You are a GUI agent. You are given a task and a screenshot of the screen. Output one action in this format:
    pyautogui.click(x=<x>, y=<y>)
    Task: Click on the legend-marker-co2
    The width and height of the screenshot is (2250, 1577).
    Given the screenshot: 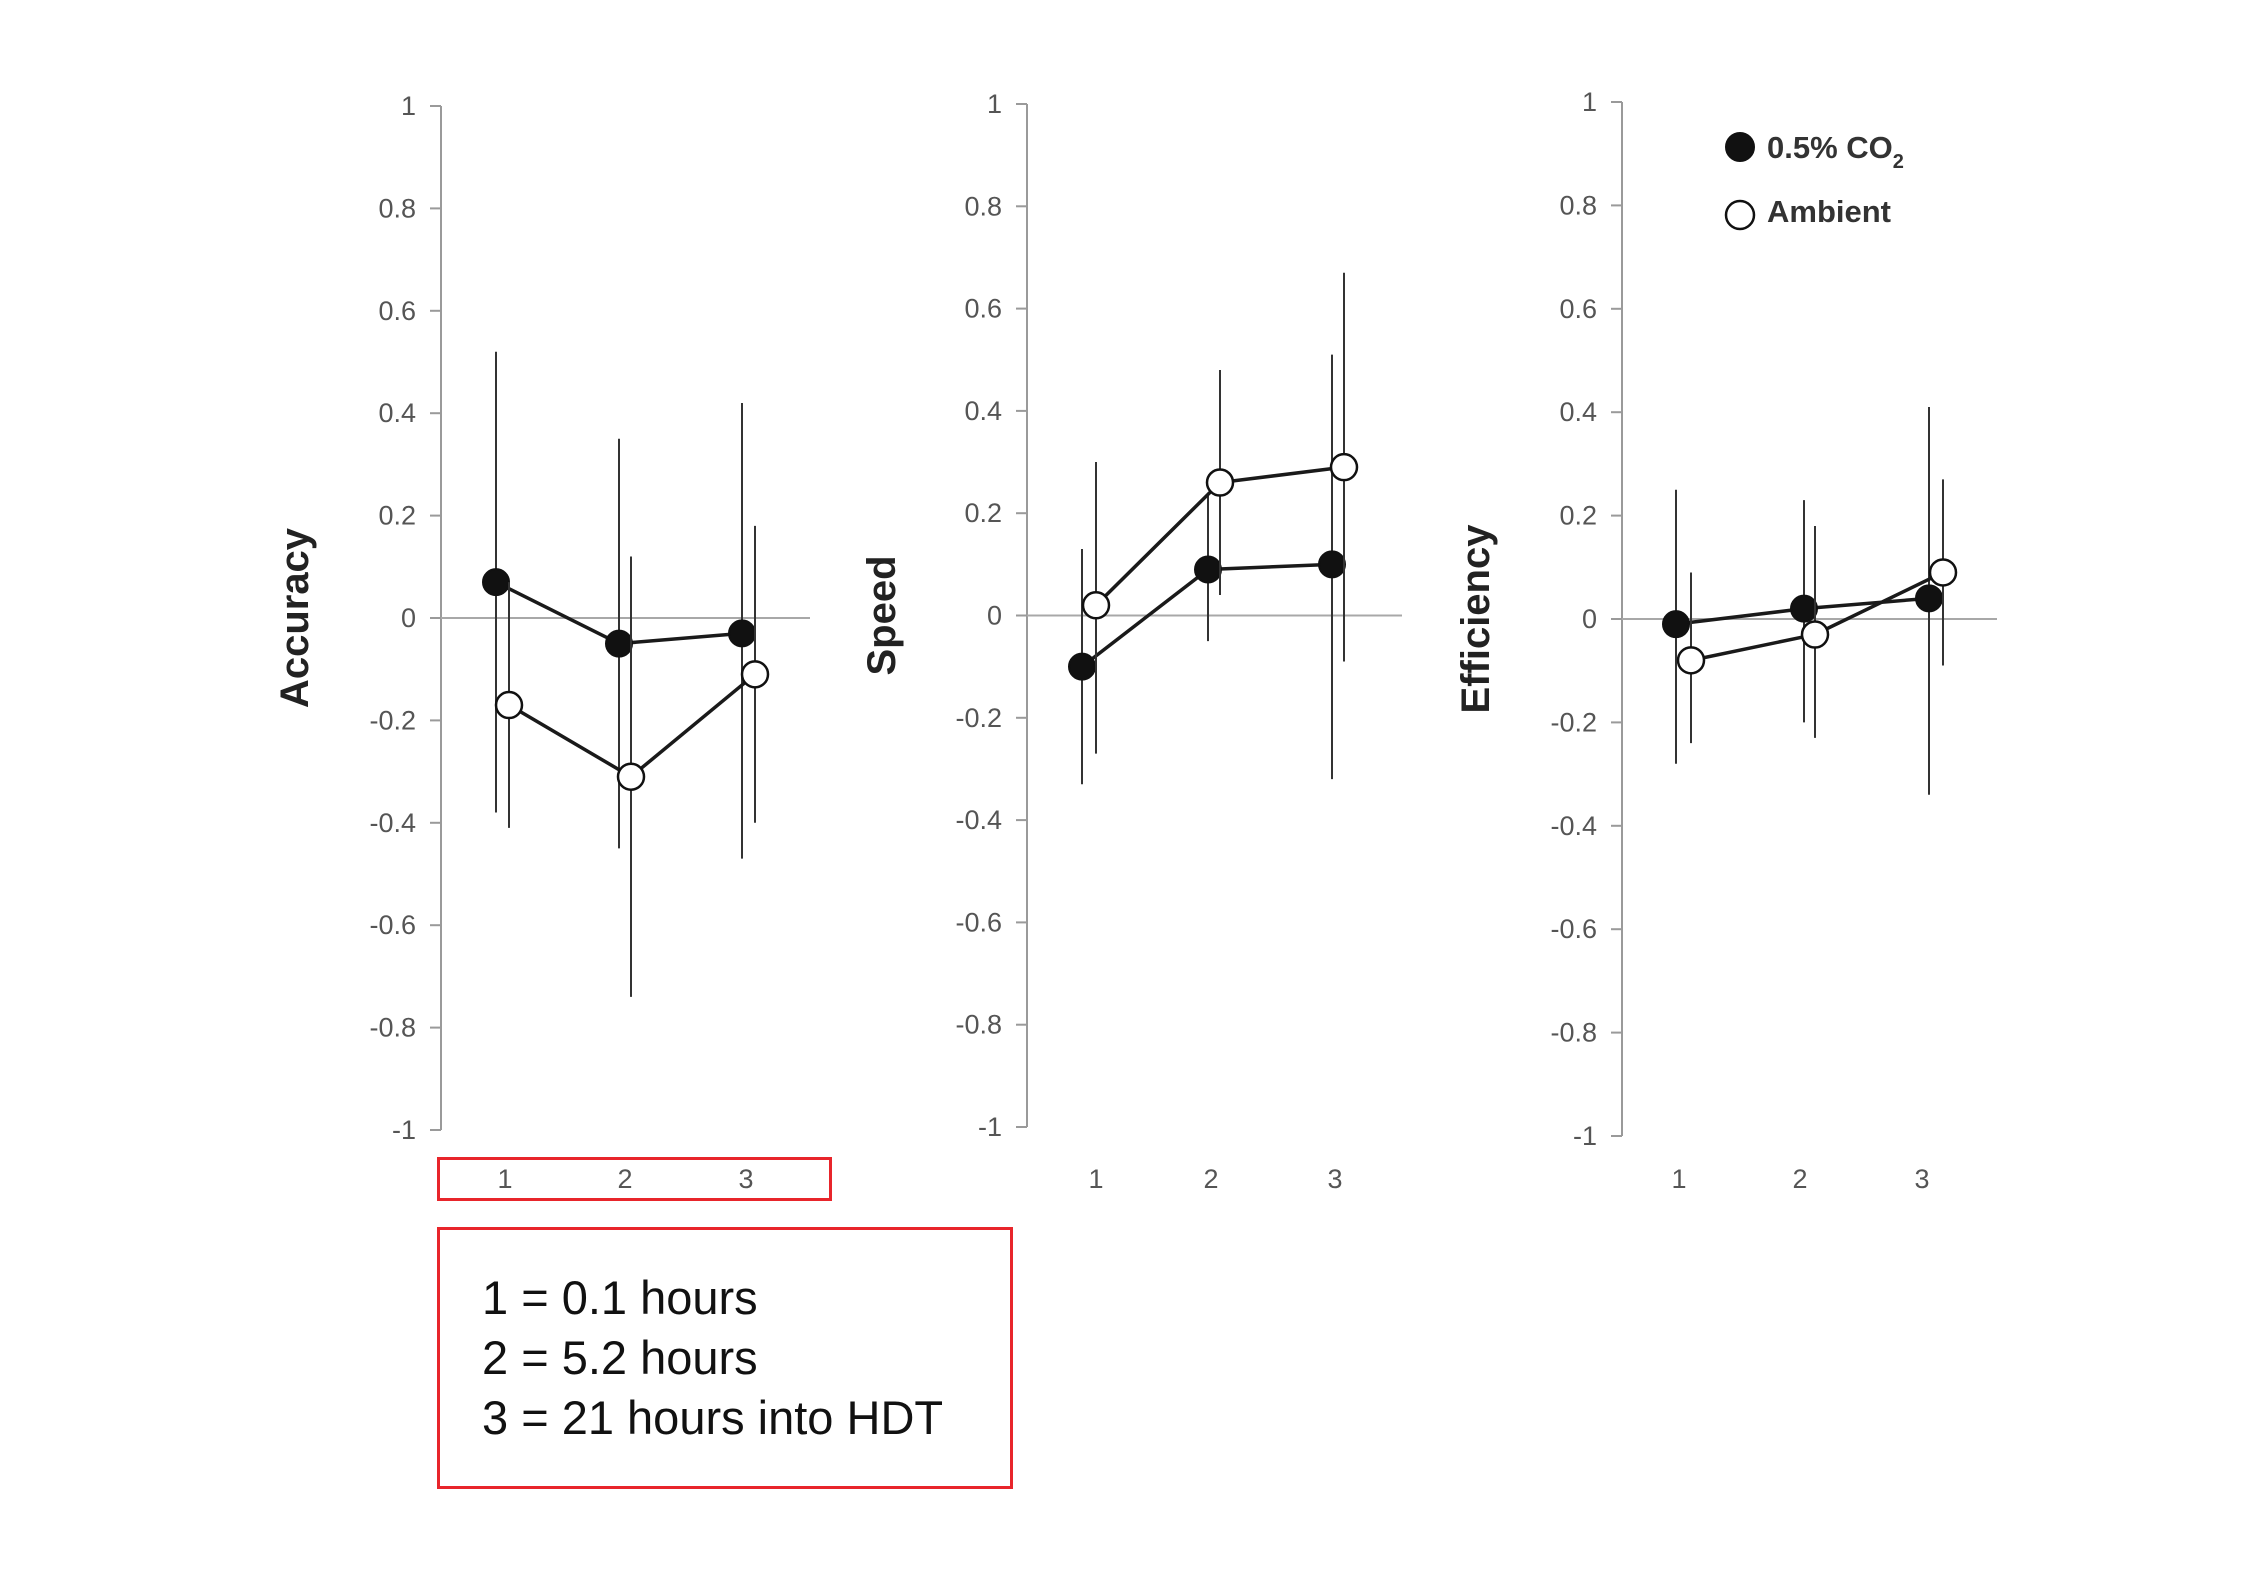 What is the action you would take?
    pyautogui.click(x=1740, y=147)
    